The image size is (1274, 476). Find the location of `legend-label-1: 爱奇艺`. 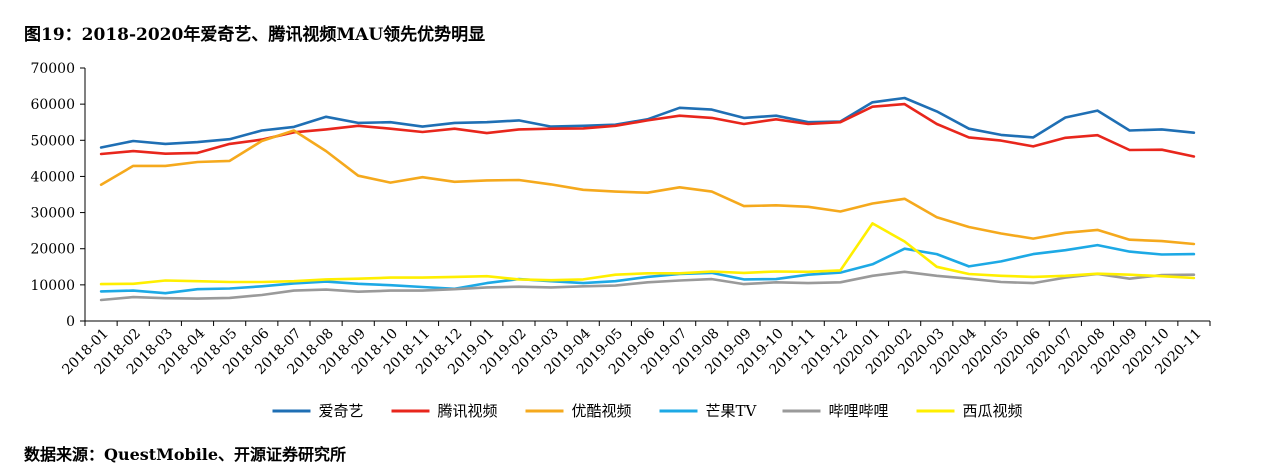

legend-label-1: 爱奇艺 is located at coordinates (341, 411).